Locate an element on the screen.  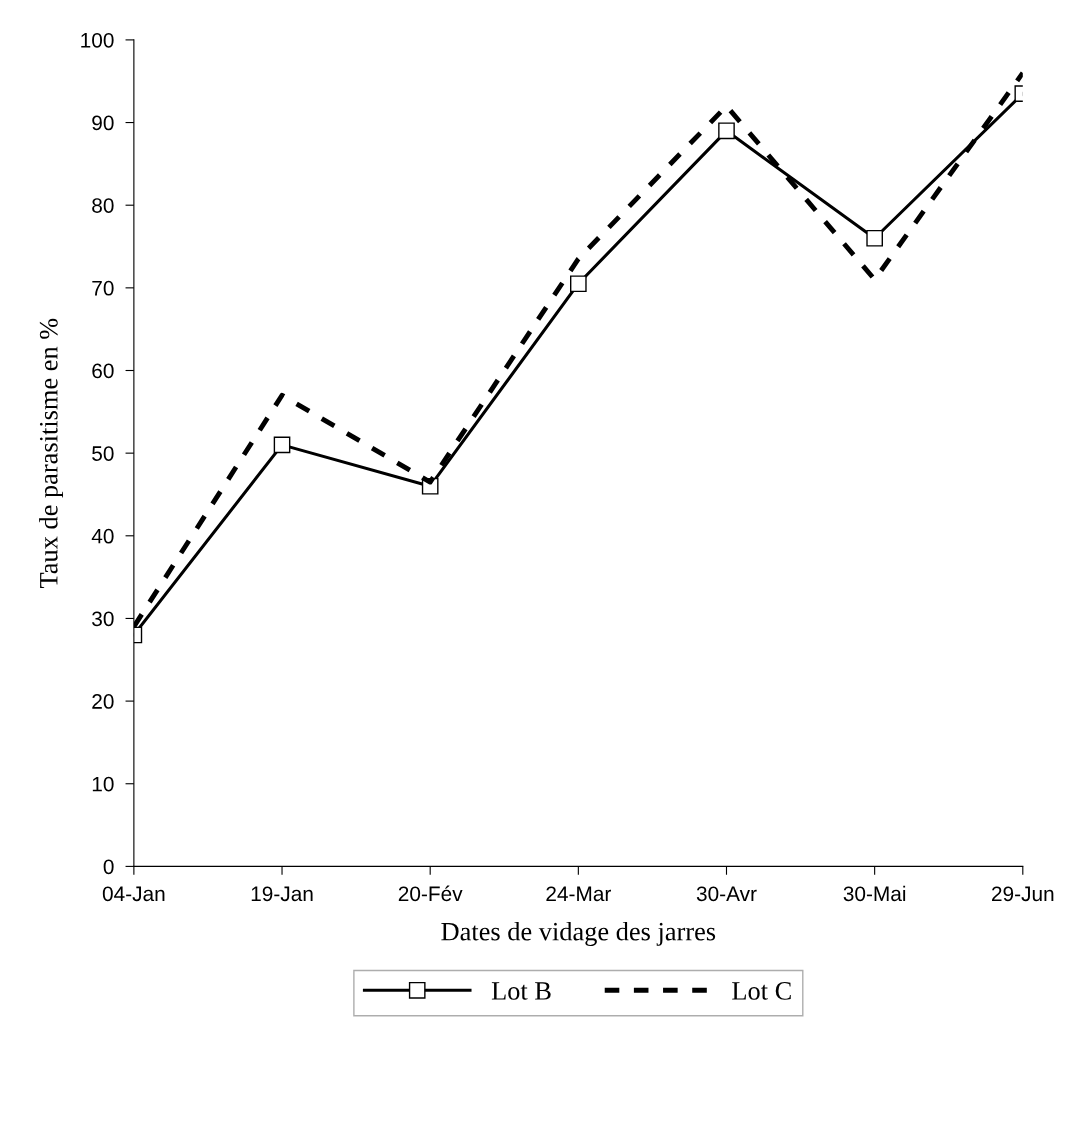
y-tick-label: 30 is located at coordinates (103, 619).